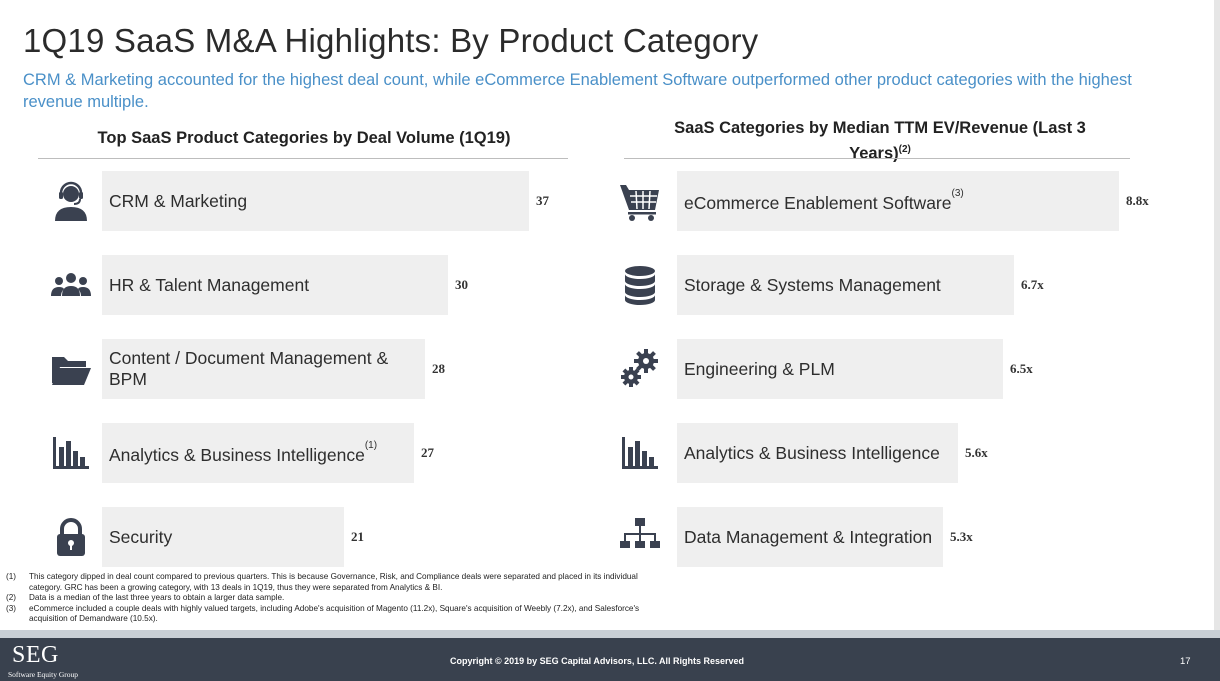 This screenshot has height=681, width=1220. What do you see at coordinates (11, 576) in the screenshot?
I see `footnote-1-number: (1)` at bounding box center [11, 576].